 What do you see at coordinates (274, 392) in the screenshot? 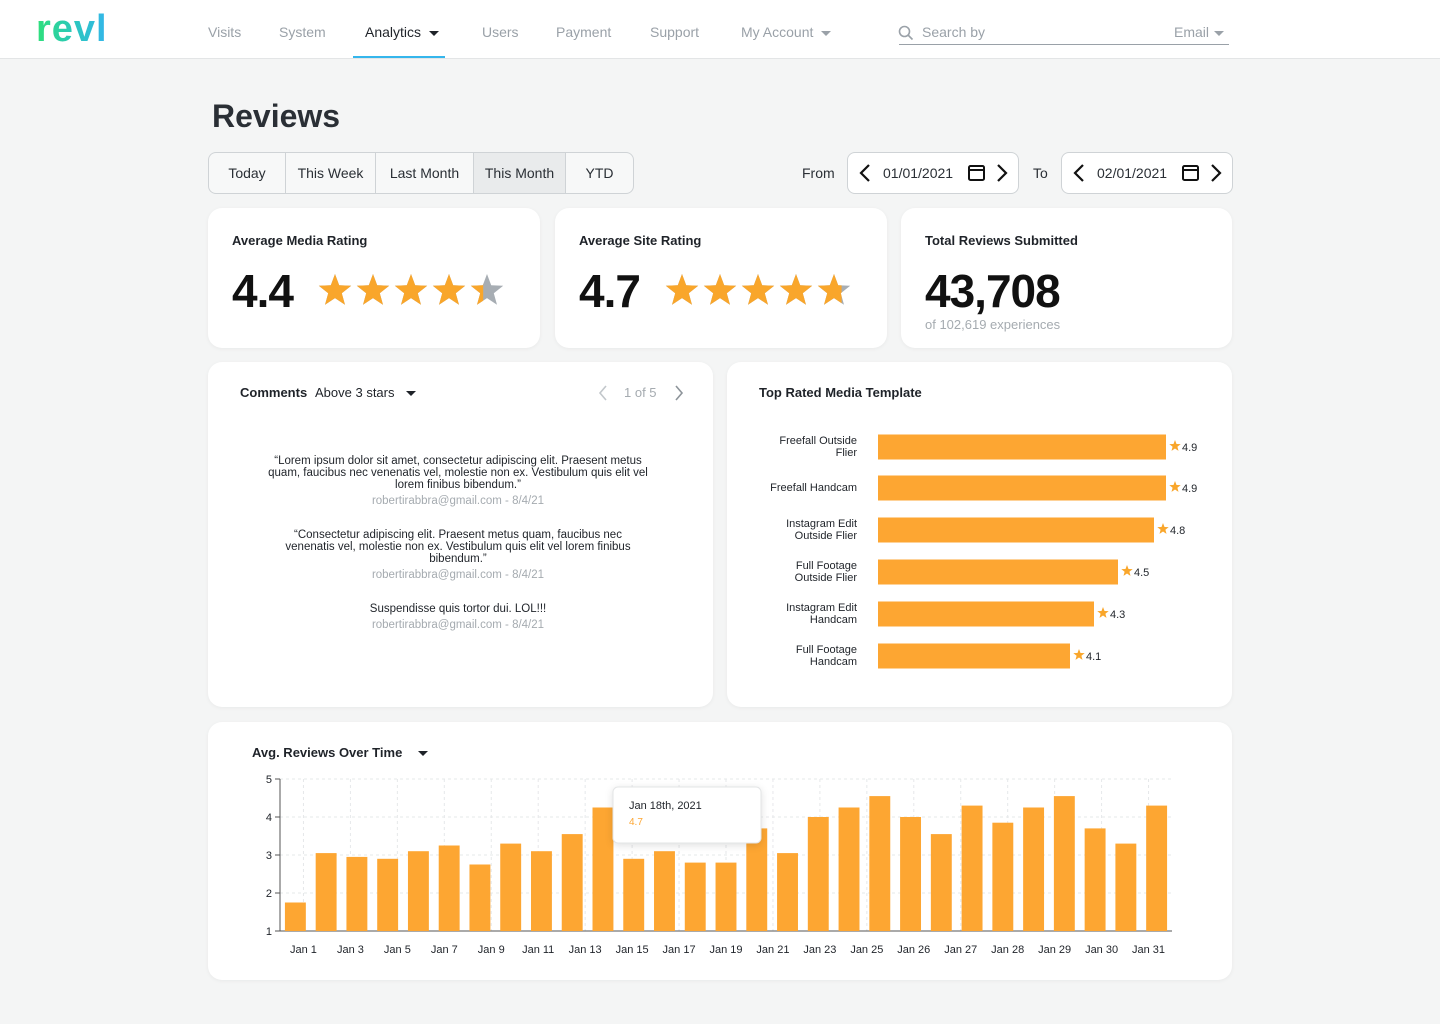
I see `comments-title: Comments` at bounding box center [274, 392].